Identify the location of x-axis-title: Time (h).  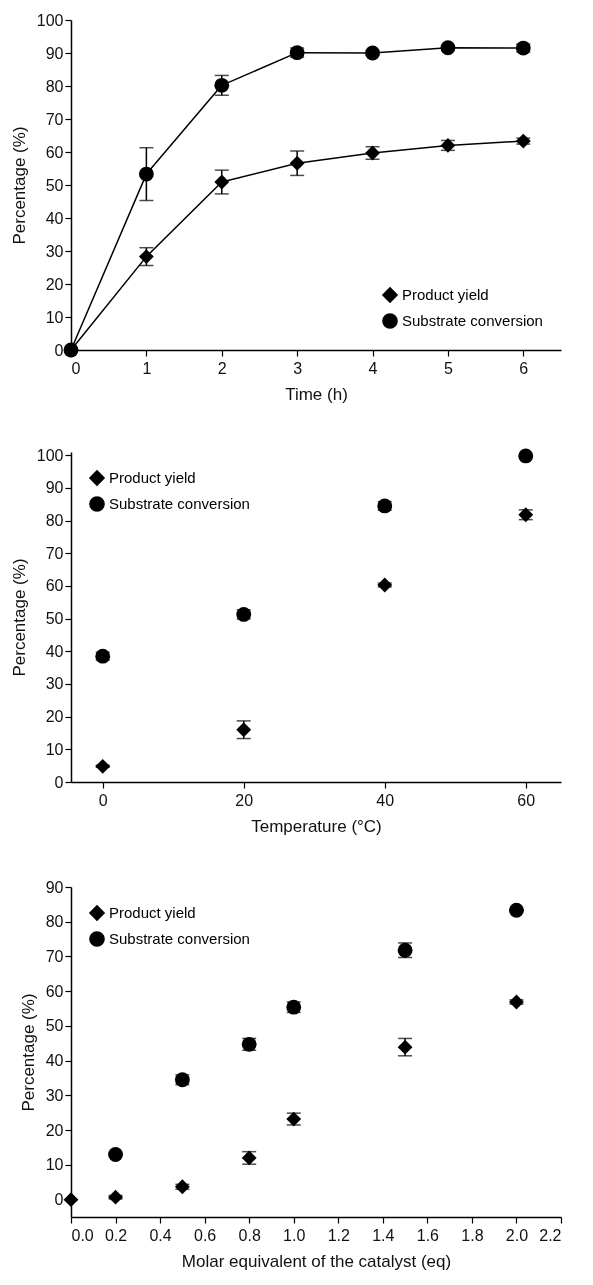
(316, 394).